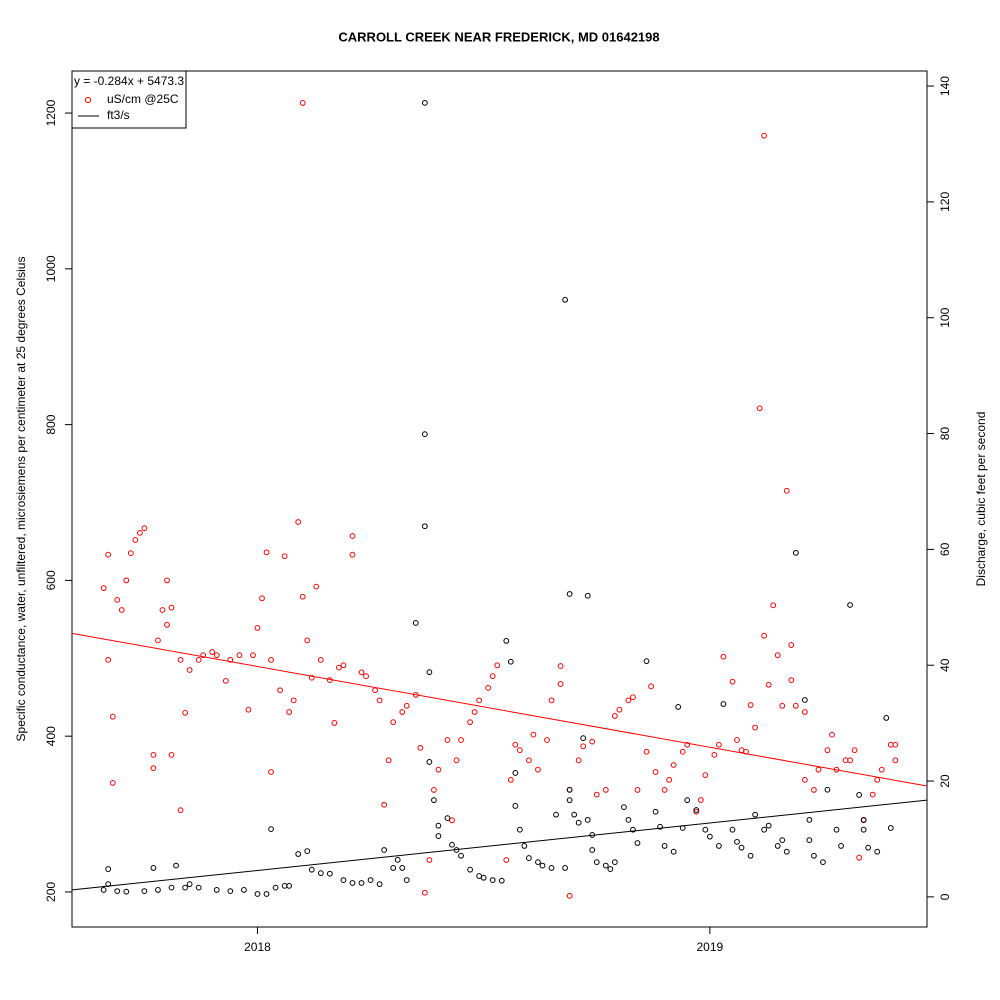 This screenshot has width=1000, height=1000. Describe the element at coordinates (51, 892) in the screenshot. I see `y-tick-label: 200` at that location.